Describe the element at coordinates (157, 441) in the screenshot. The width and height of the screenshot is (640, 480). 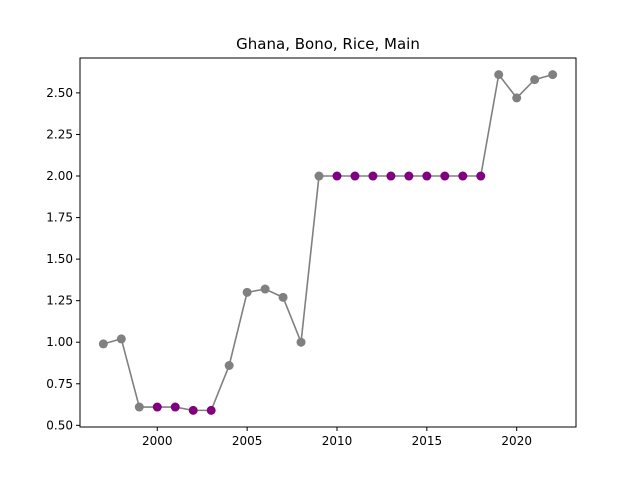
I see `x-tick-label: 2000` at that location.